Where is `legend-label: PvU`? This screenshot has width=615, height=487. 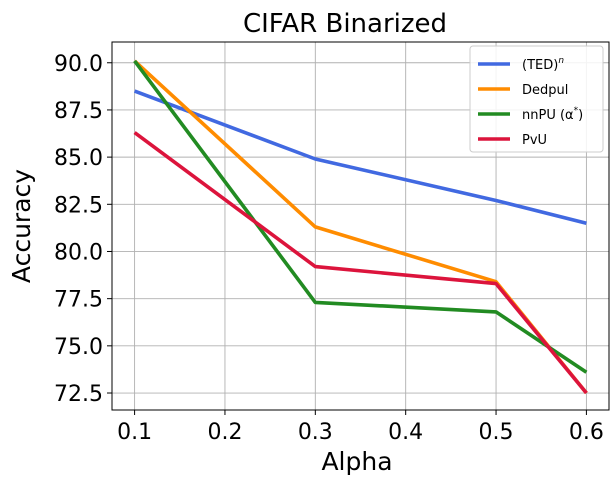
legend-label: PvU is located at coordinates (534, 140).